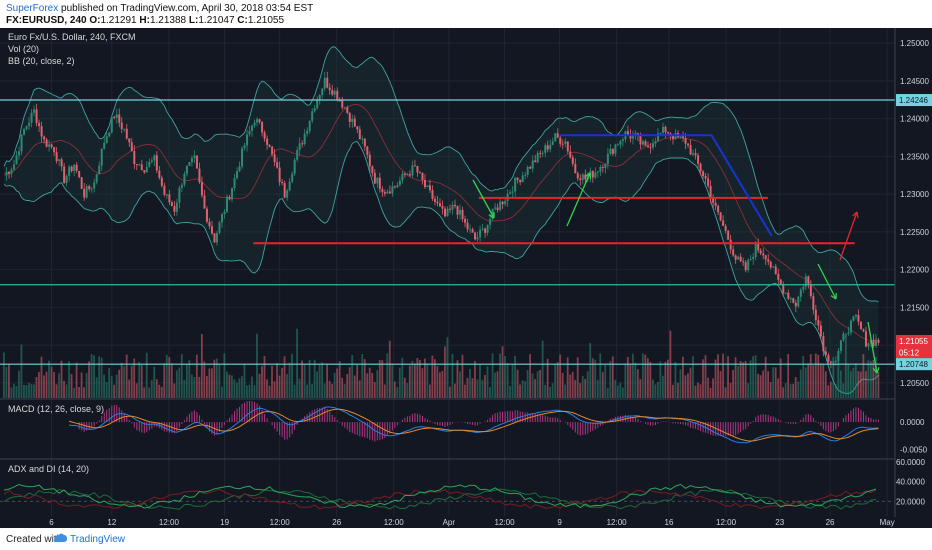  What do you see at coordinates (32, 8) in the screenshot?
I see `publisher-name: SuperForex` at bounding box center [32, 8].